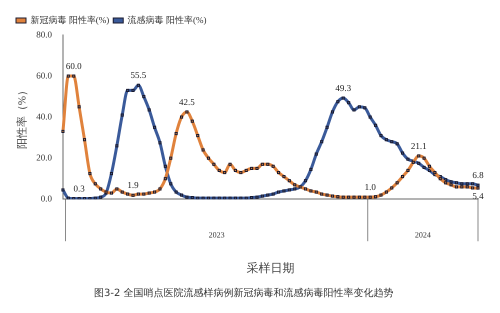 The width and height of the screenshot is (500, 313). I want to click on data-label: 0.3, so click(79, 188).